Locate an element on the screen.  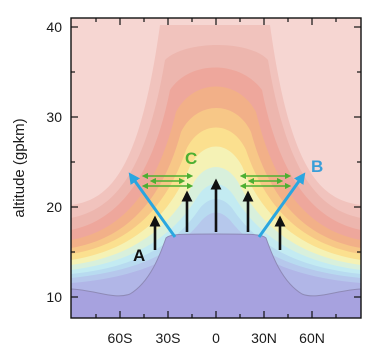
arrow-A is located at coordinates (152, 205).